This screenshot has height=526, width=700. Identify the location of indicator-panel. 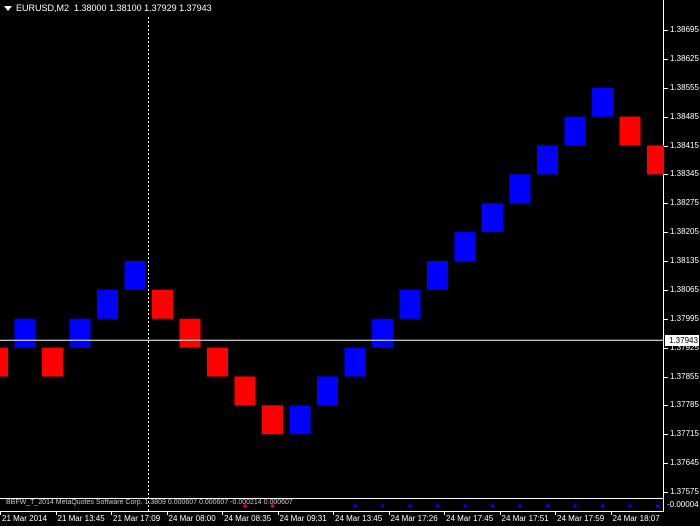
(332, 505).